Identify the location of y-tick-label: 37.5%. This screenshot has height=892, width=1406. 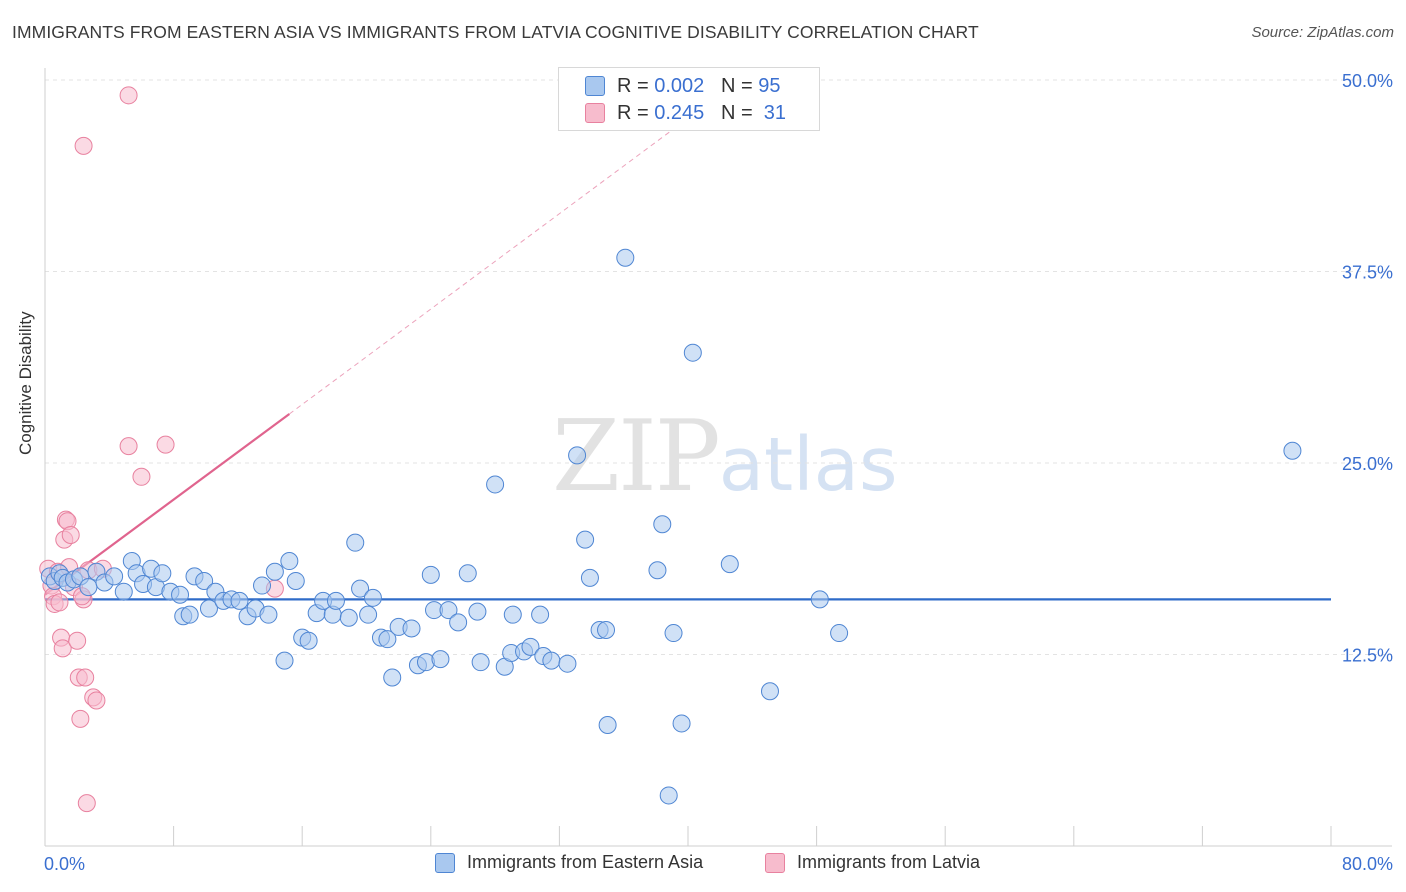
(1367, 273).